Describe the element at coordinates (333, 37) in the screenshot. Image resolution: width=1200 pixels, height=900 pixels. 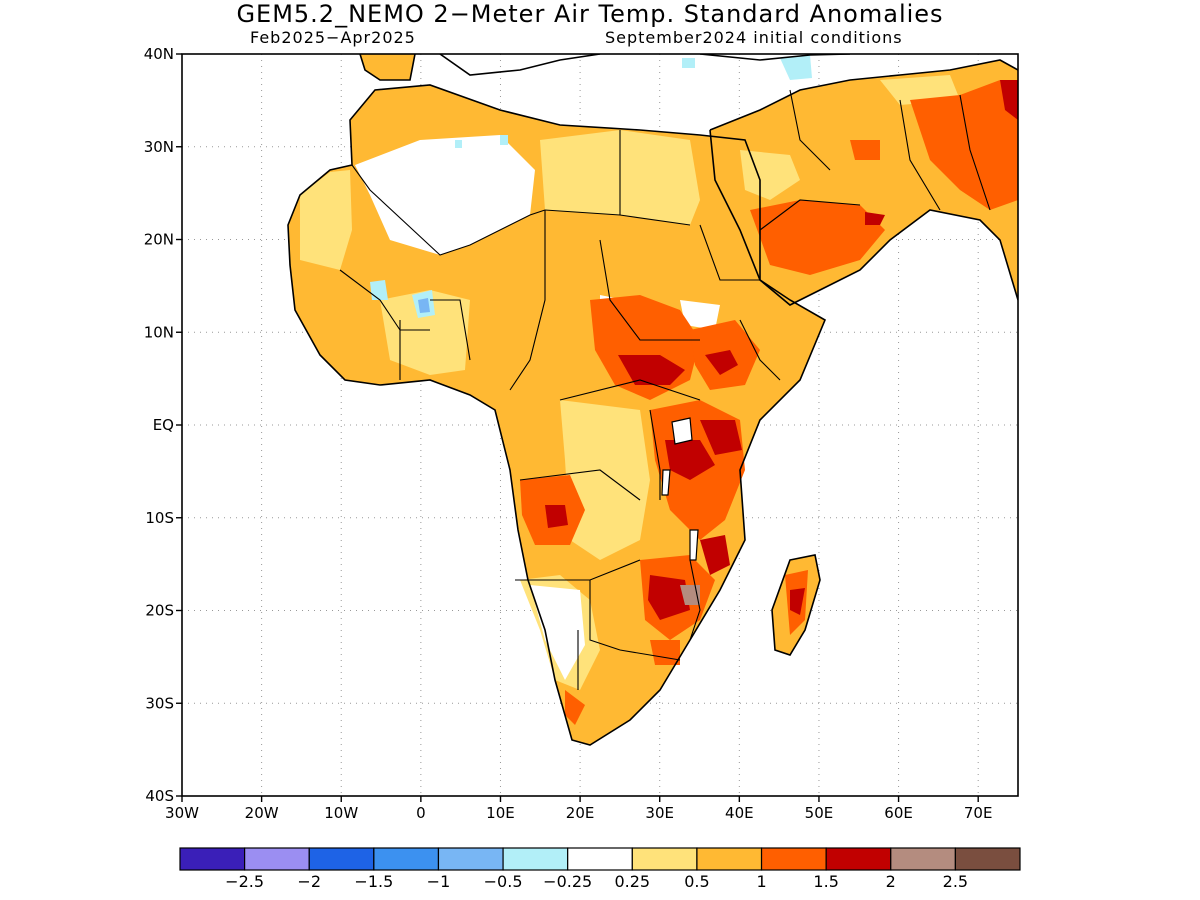
I see `forecast-period: Feb2025−Apr2025` at that location.